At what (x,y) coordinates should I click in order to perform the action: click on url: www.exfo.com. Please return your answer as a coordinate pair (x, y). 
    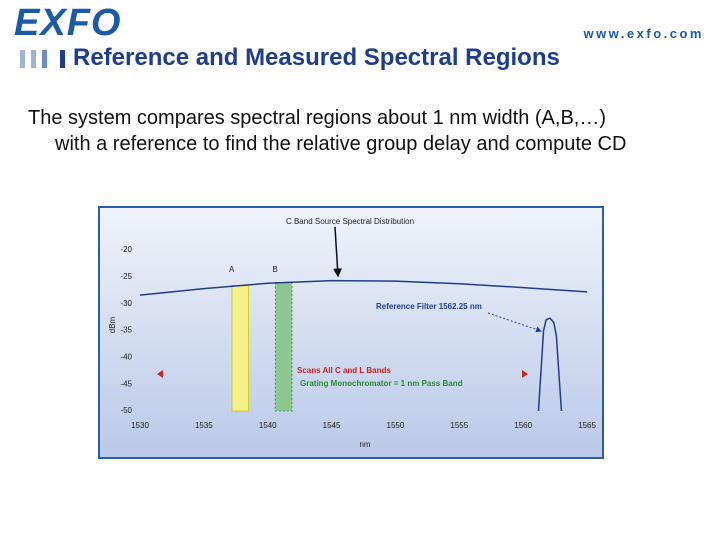
    Looking at the image, I should click on (643, 33).